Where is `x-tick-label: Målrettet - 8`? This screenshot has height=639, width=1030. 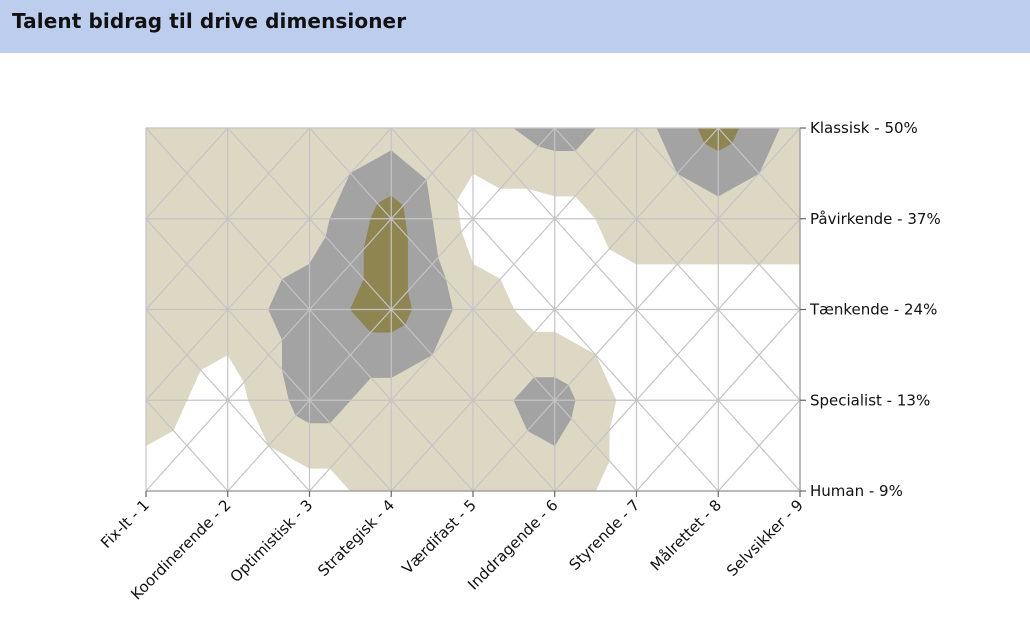
x-tick-label: Målrettet - 8 is located at coordinates (686, 535).